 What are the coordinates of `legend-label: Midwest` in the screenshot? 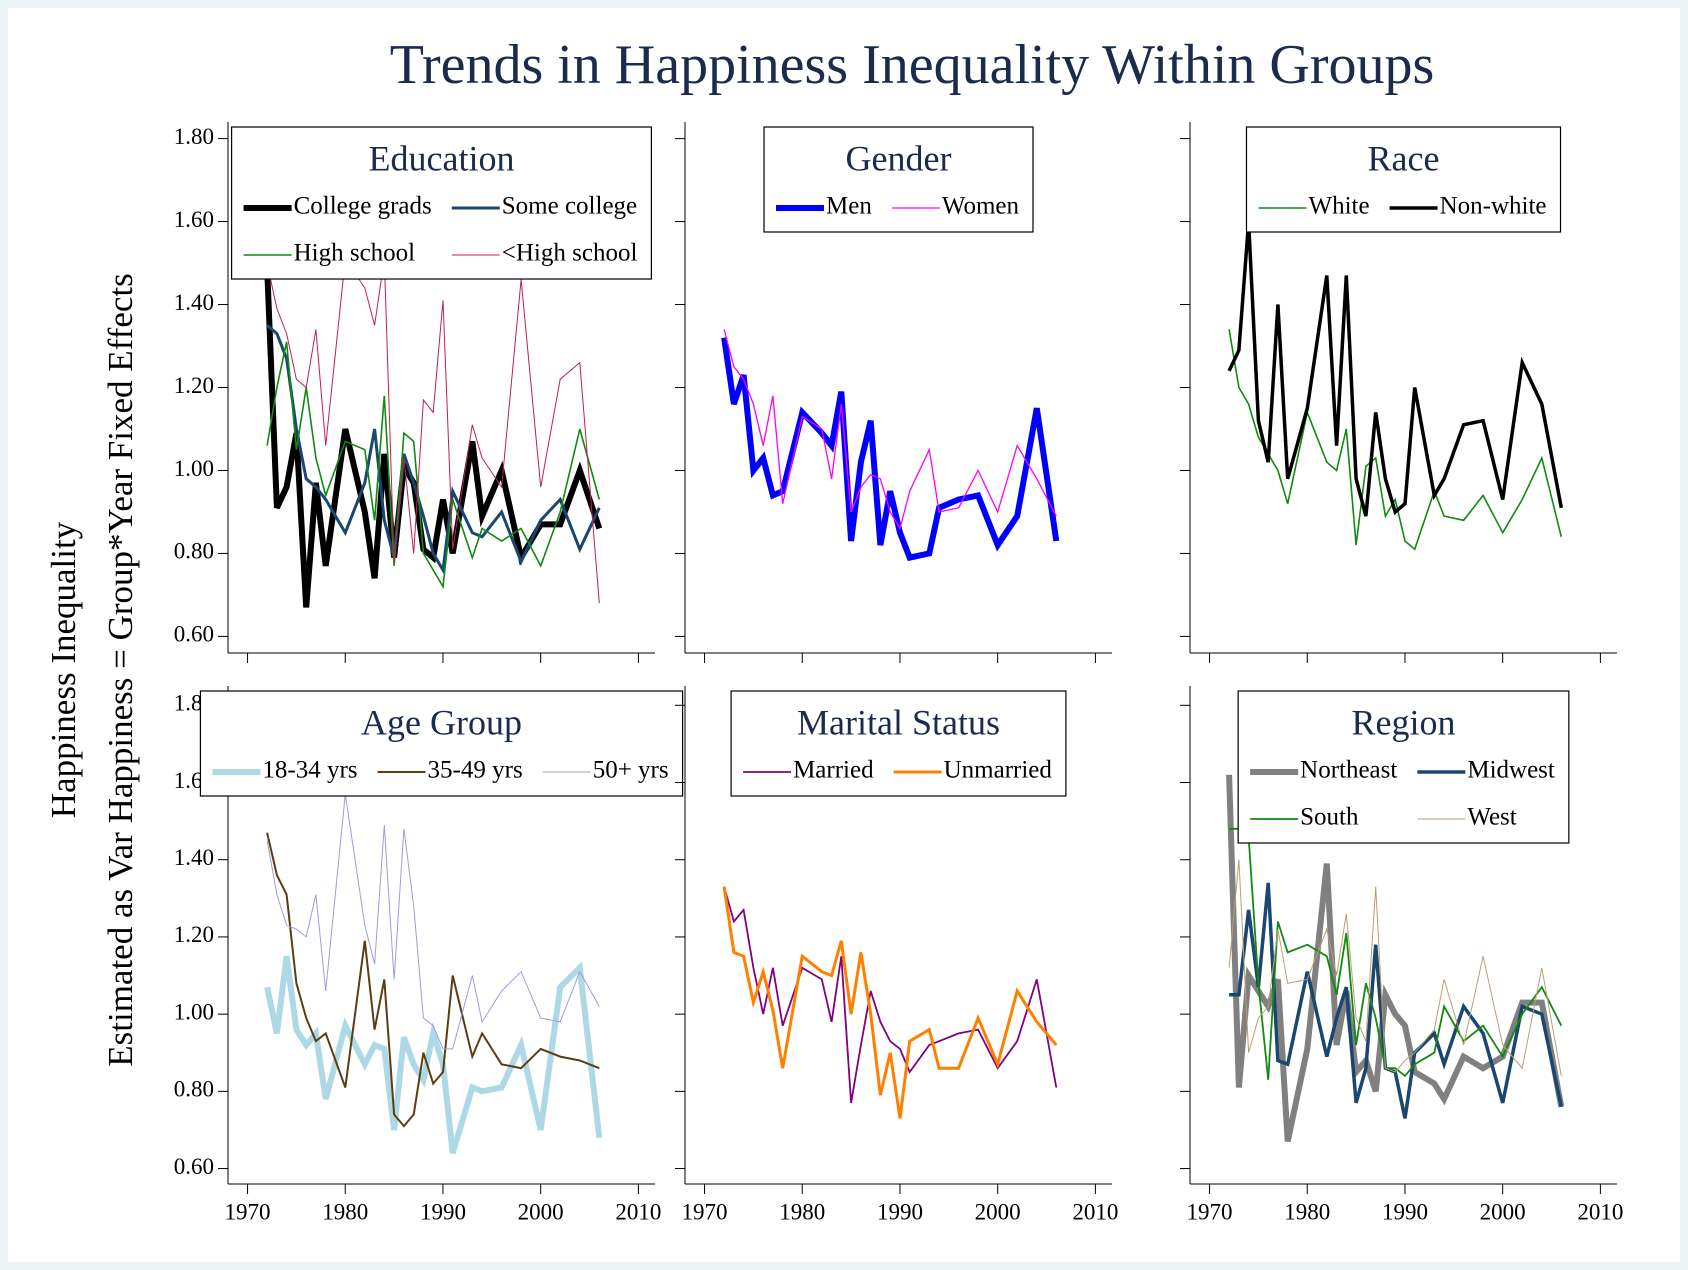 It's located at (1511, 770).